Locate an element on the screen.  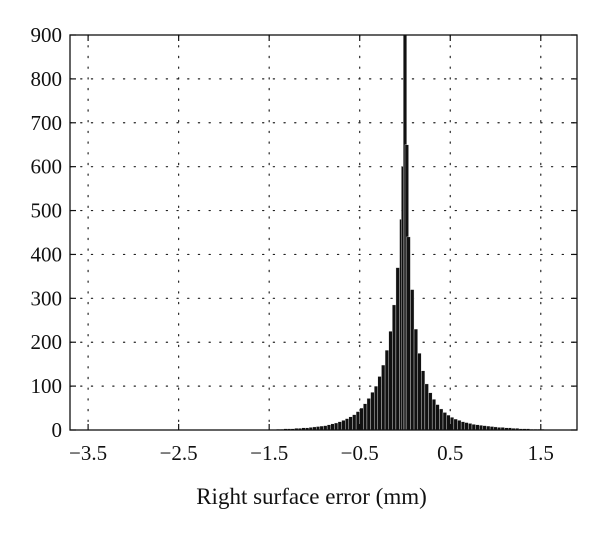
x-tick-label: −1.5 is located at coordinates (269, 453).